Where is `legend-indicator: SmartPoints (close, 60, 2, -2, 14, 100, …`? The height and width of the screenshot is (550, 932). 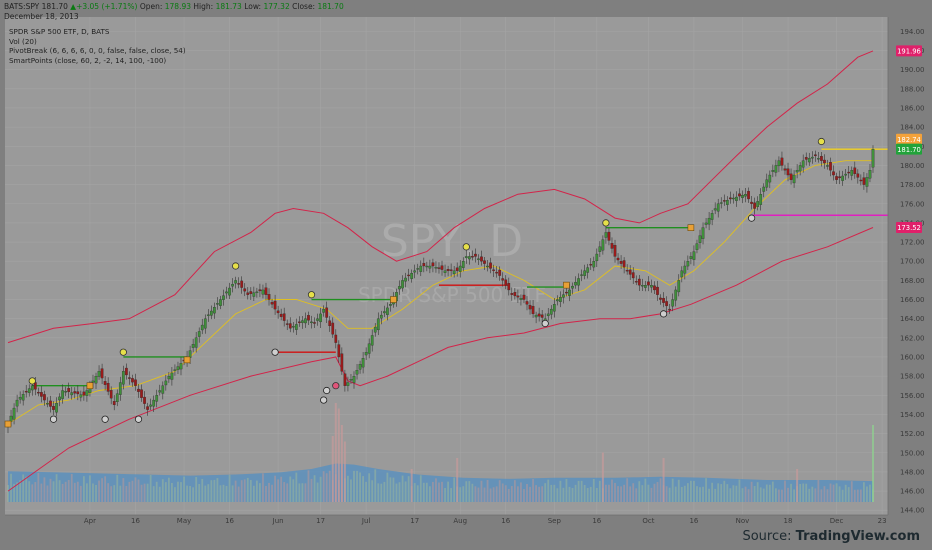
legend-indicator: SmartPoints (close, 60, 2, -2, 14, 100, … is located at coordinates (88, 60).